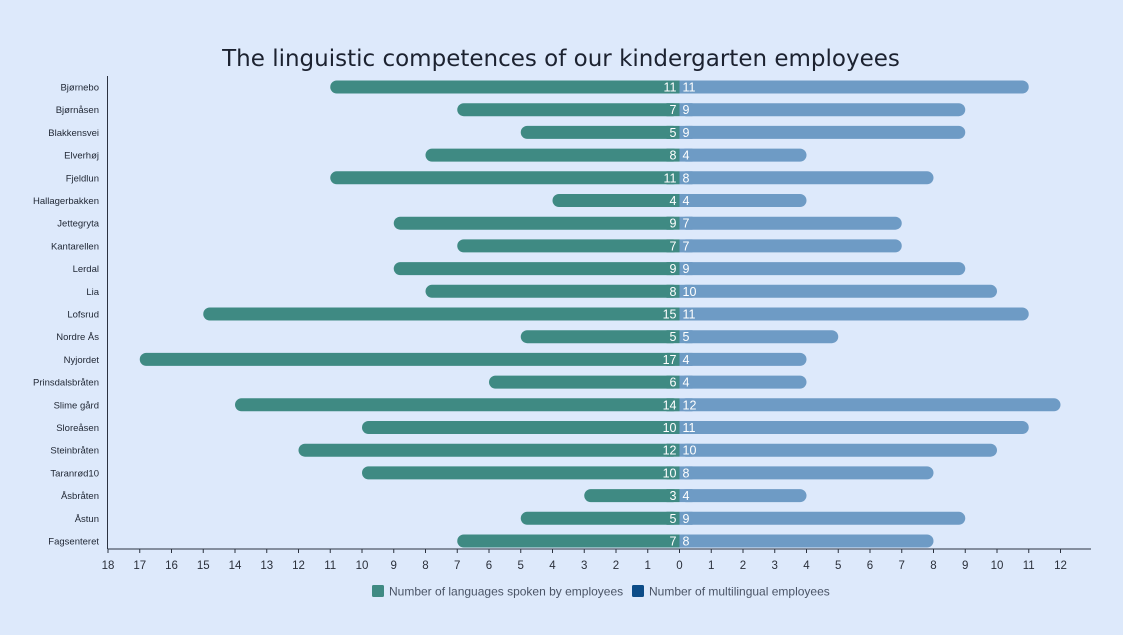  Describe the element at coordinates (673, 201) in the screenshot. I see `value-label-languages: 4` at that location.